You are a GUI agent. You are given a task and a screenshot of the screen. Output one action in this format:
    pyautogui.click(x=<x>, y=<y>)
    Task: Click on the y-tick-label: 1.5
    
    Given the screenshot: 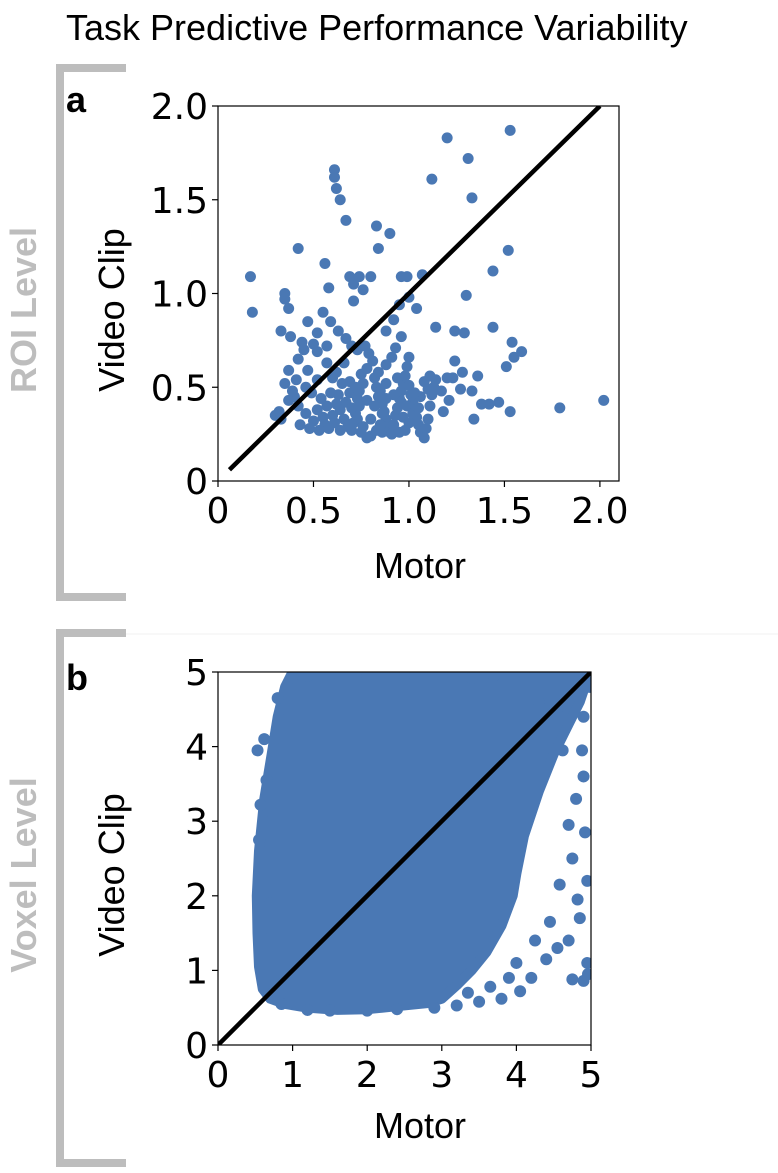 What is the action you would take?
    pyautogui.click(x=179, y=201)
    